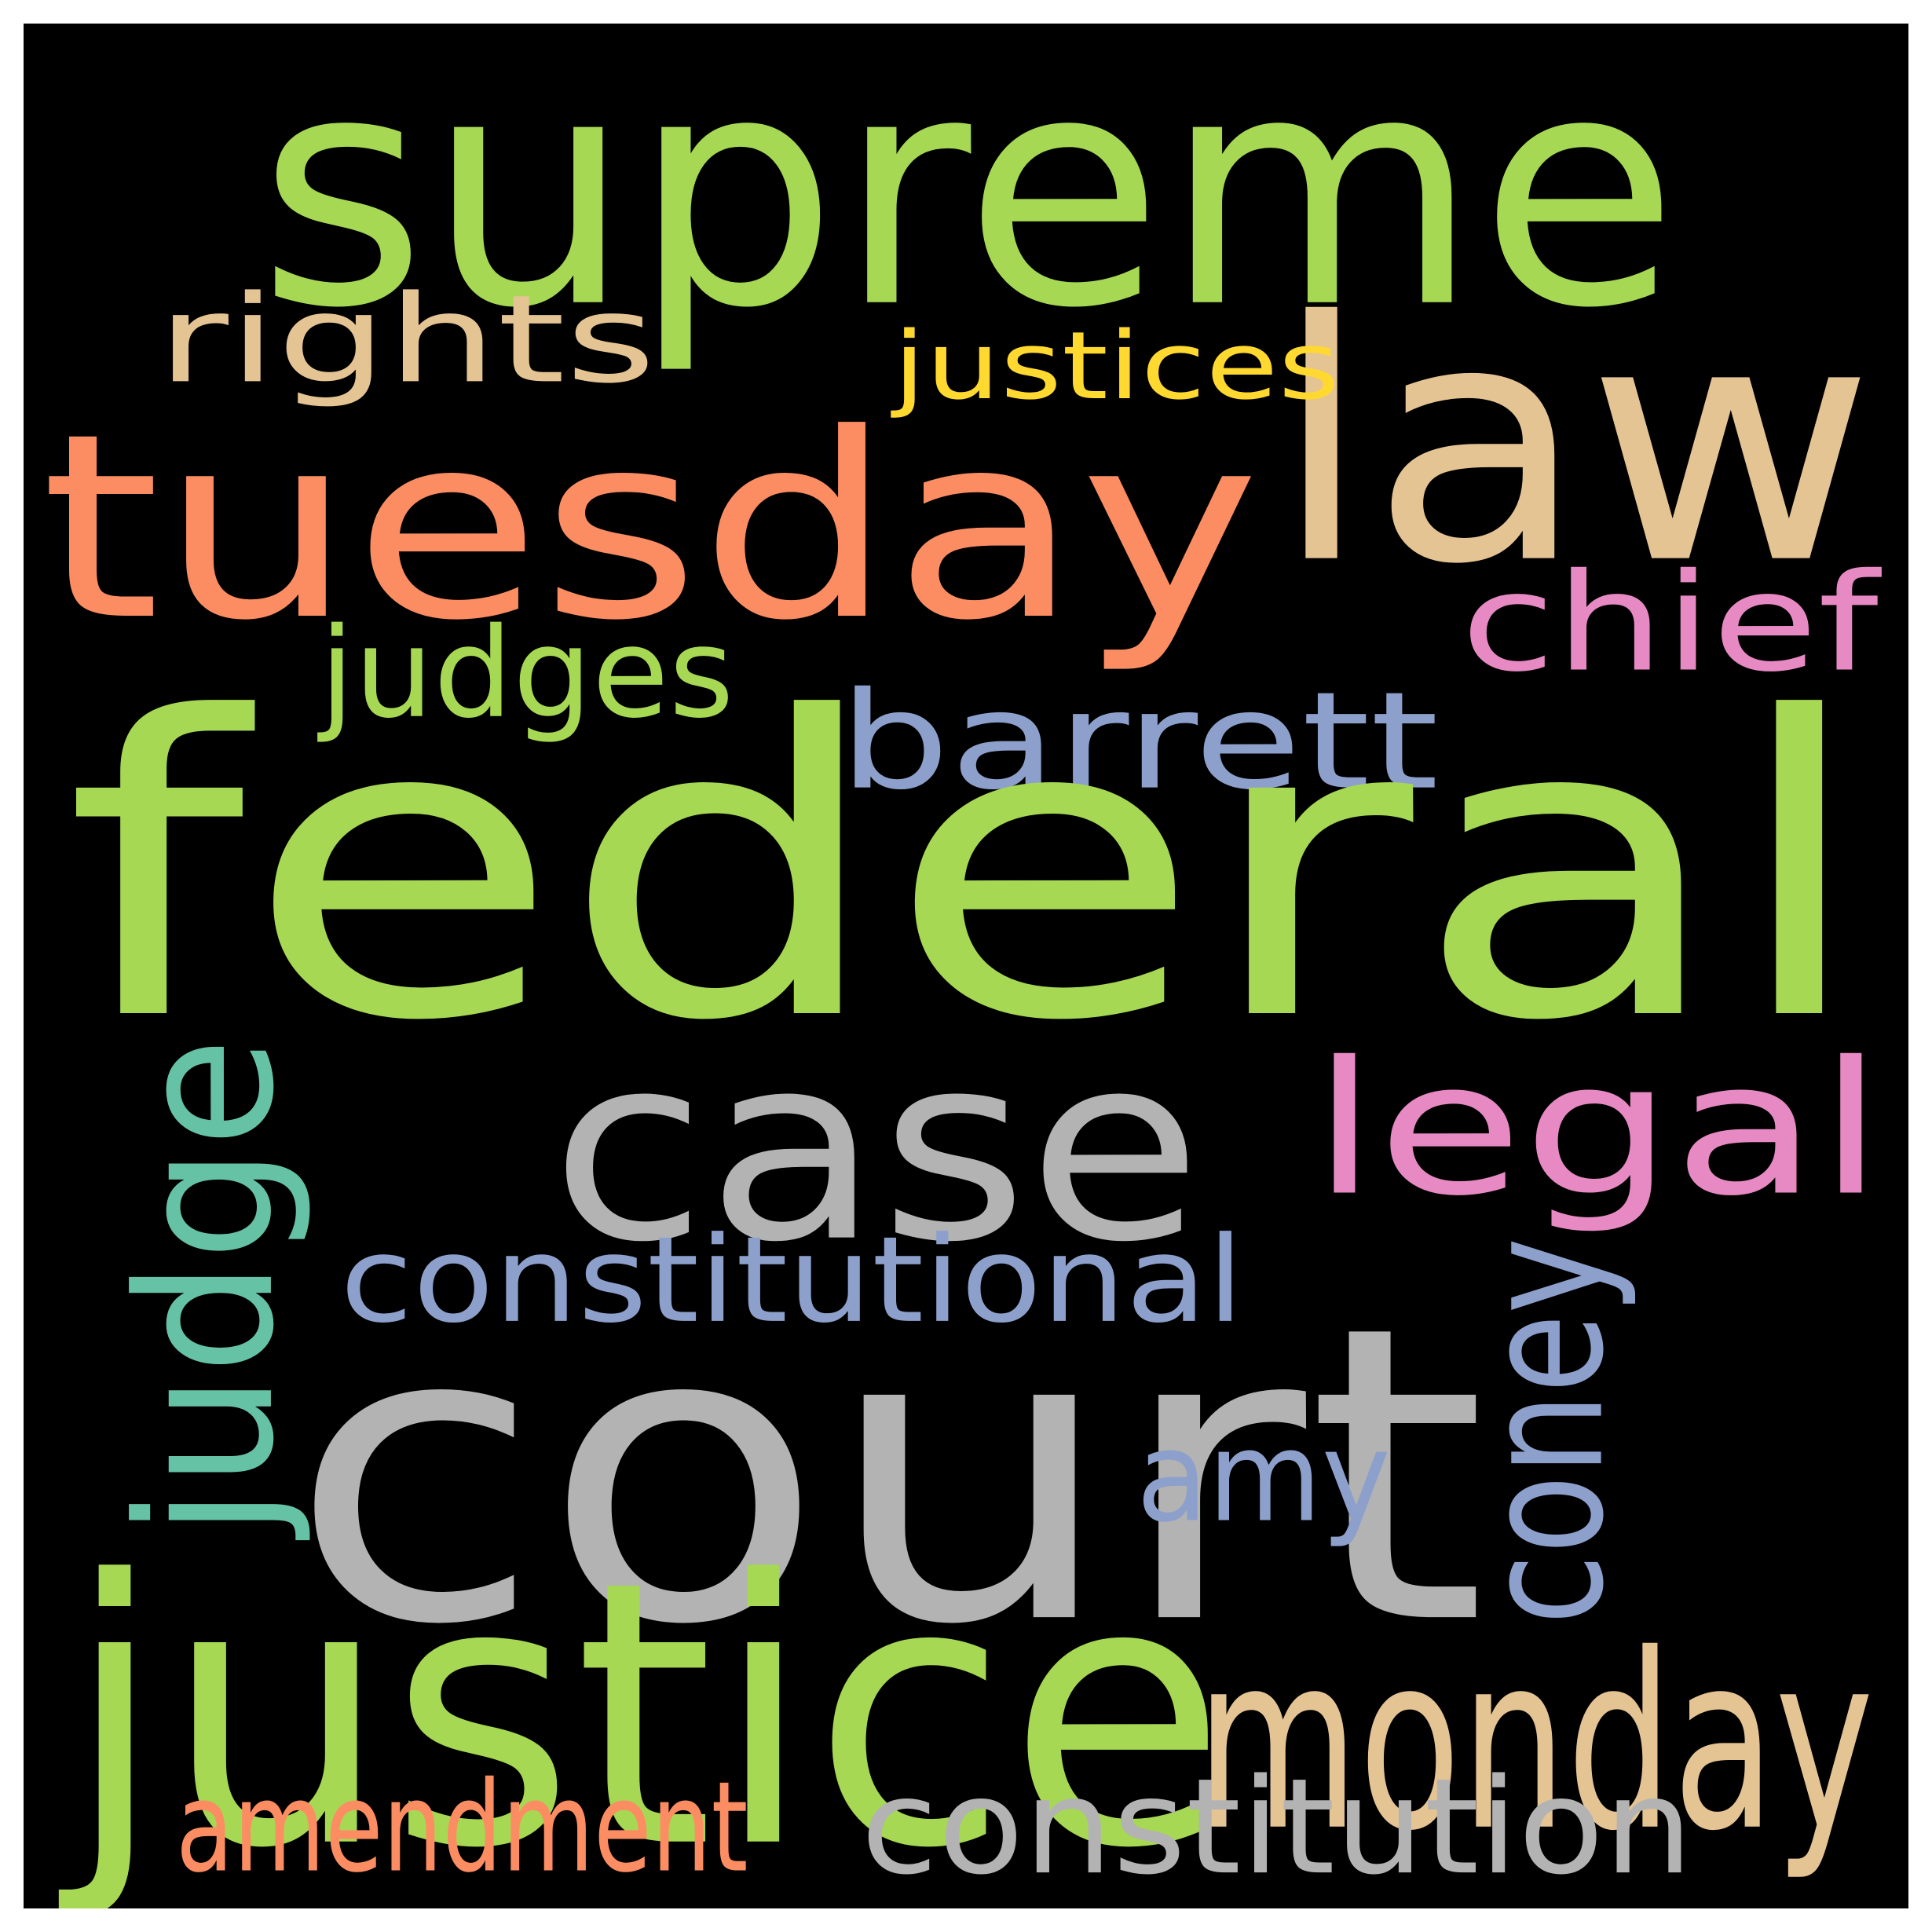  What do you see at coordinates (1139, 741) in the screenshot?
I see `word-barrett: barrett` at bounding box center [1139, 741].